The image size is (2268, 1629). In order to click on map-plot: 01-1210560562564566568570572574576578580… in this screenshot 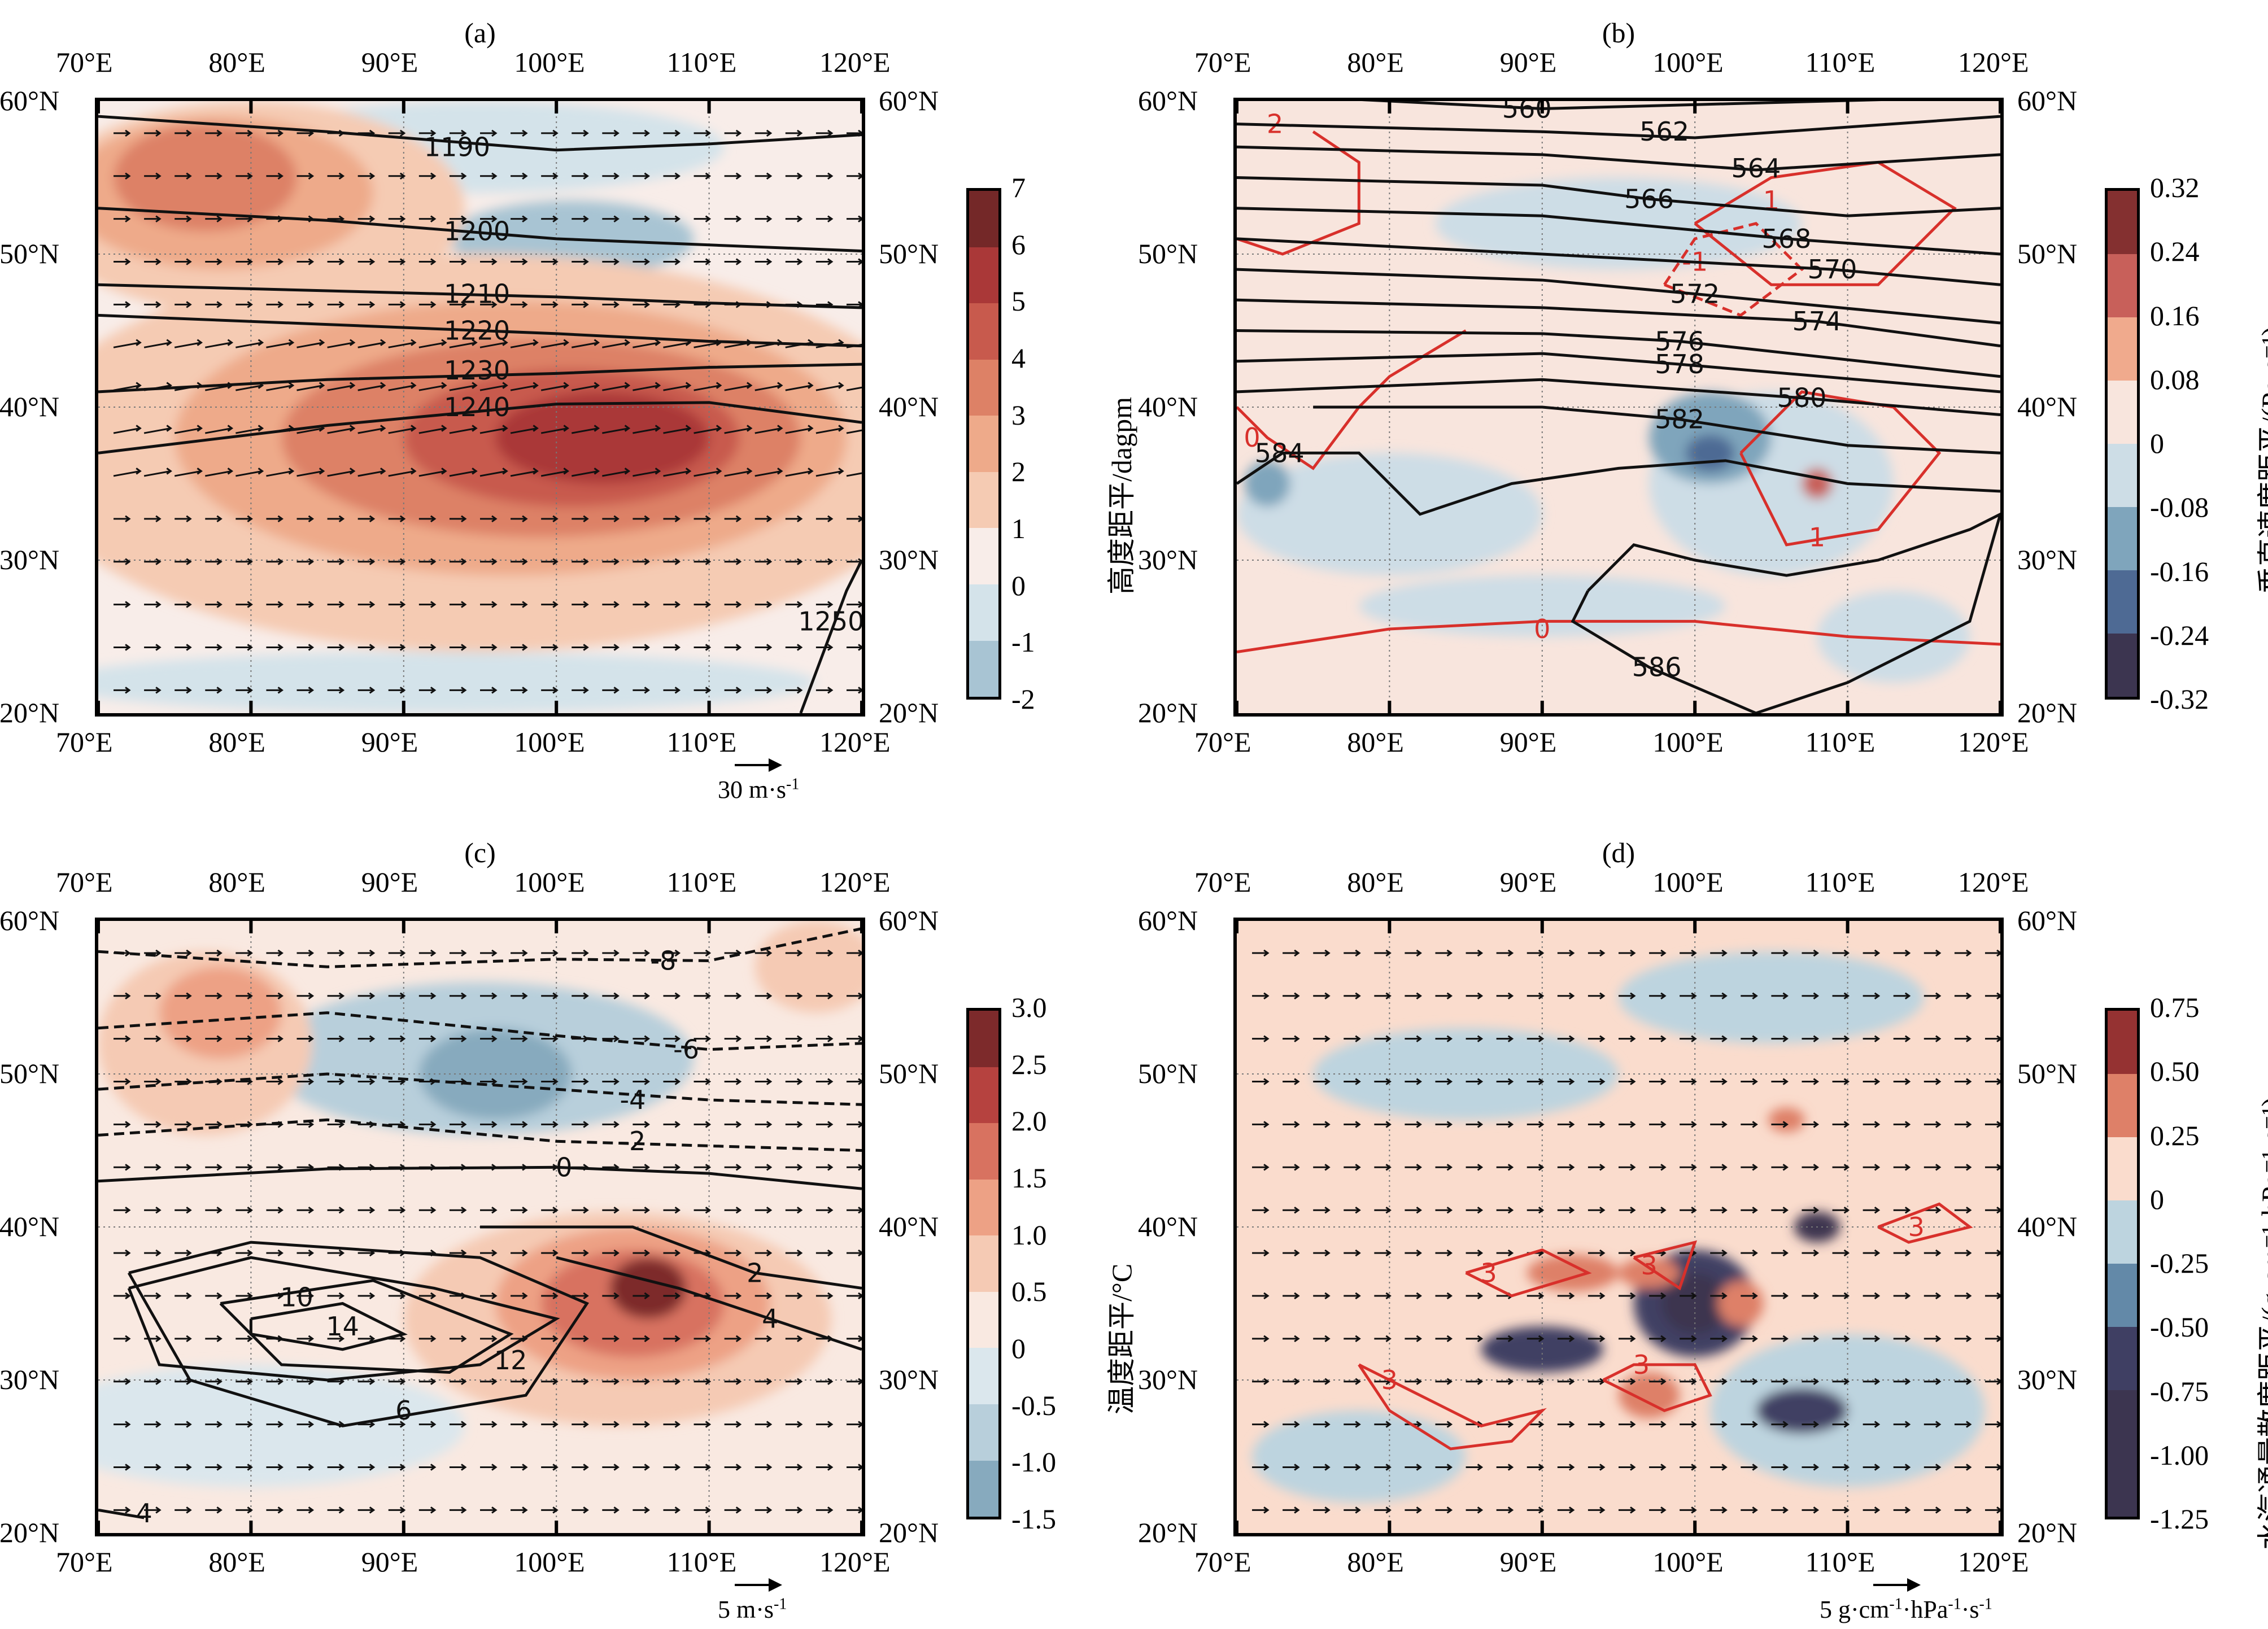, I will do `click(1618, 407)`.